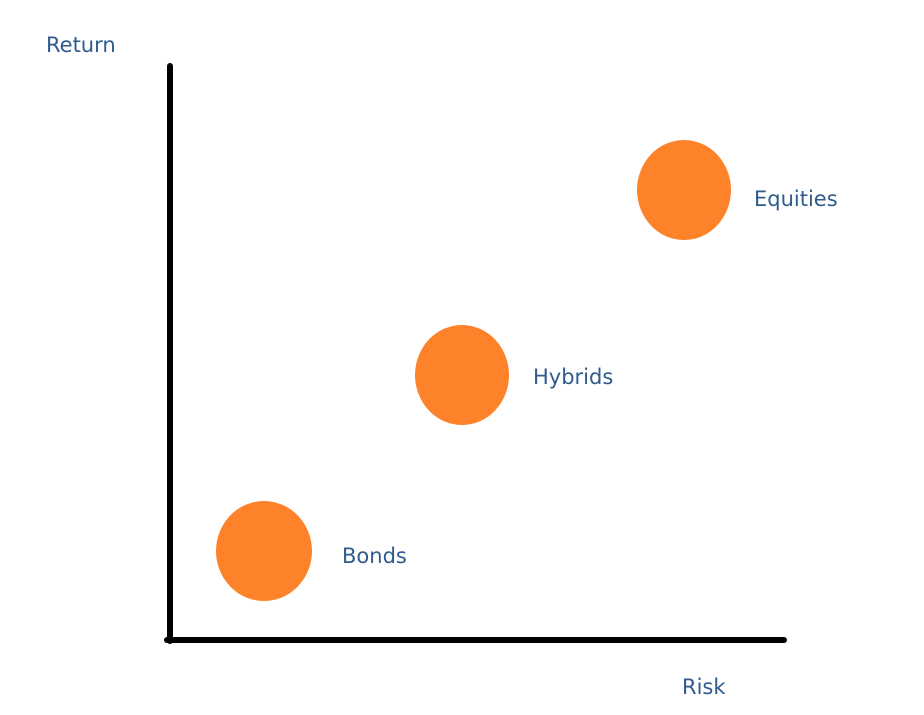 This screenshot has height=715, width=924. Describe the element at coordinates (374, 556) in the screenshot. I see `node-label: Bonds` at that location.